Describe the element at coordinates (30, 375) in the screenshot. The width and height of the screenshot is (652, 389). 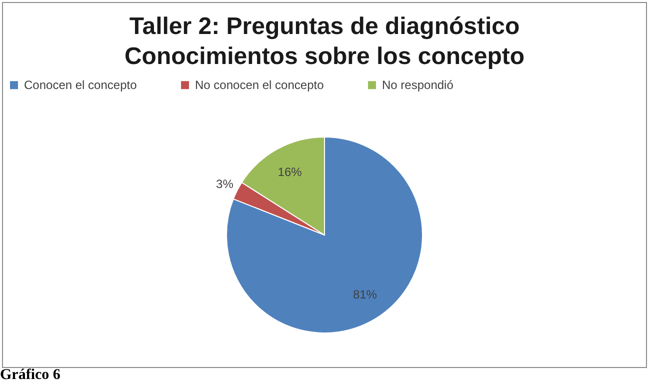
I see `text: Gráfico 6` at that location.